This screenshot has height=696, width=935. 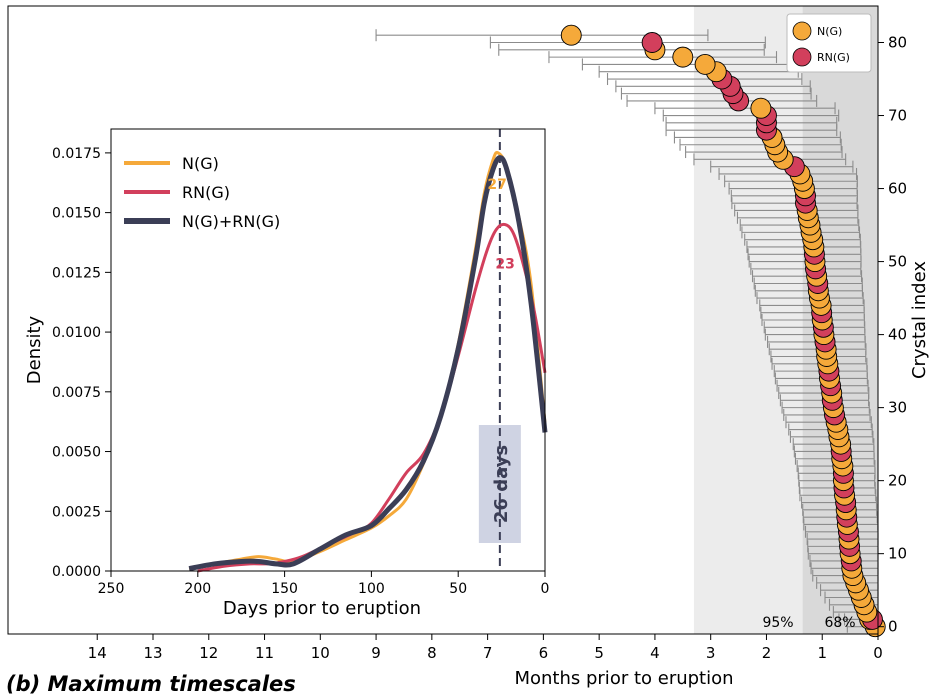 I want to click on main-y-tick-label: 30, so click(x=897, y=408).